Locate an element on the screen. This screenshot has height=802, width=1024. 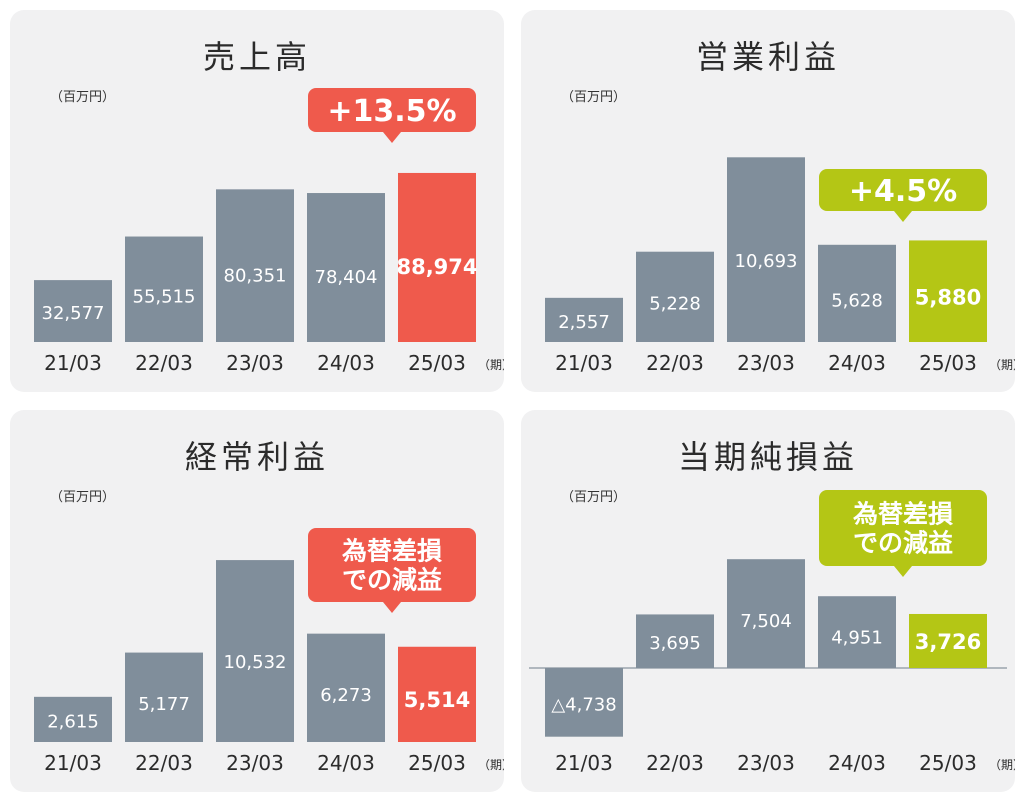
data-label: 10,532 is located at coordinates (255, 662).